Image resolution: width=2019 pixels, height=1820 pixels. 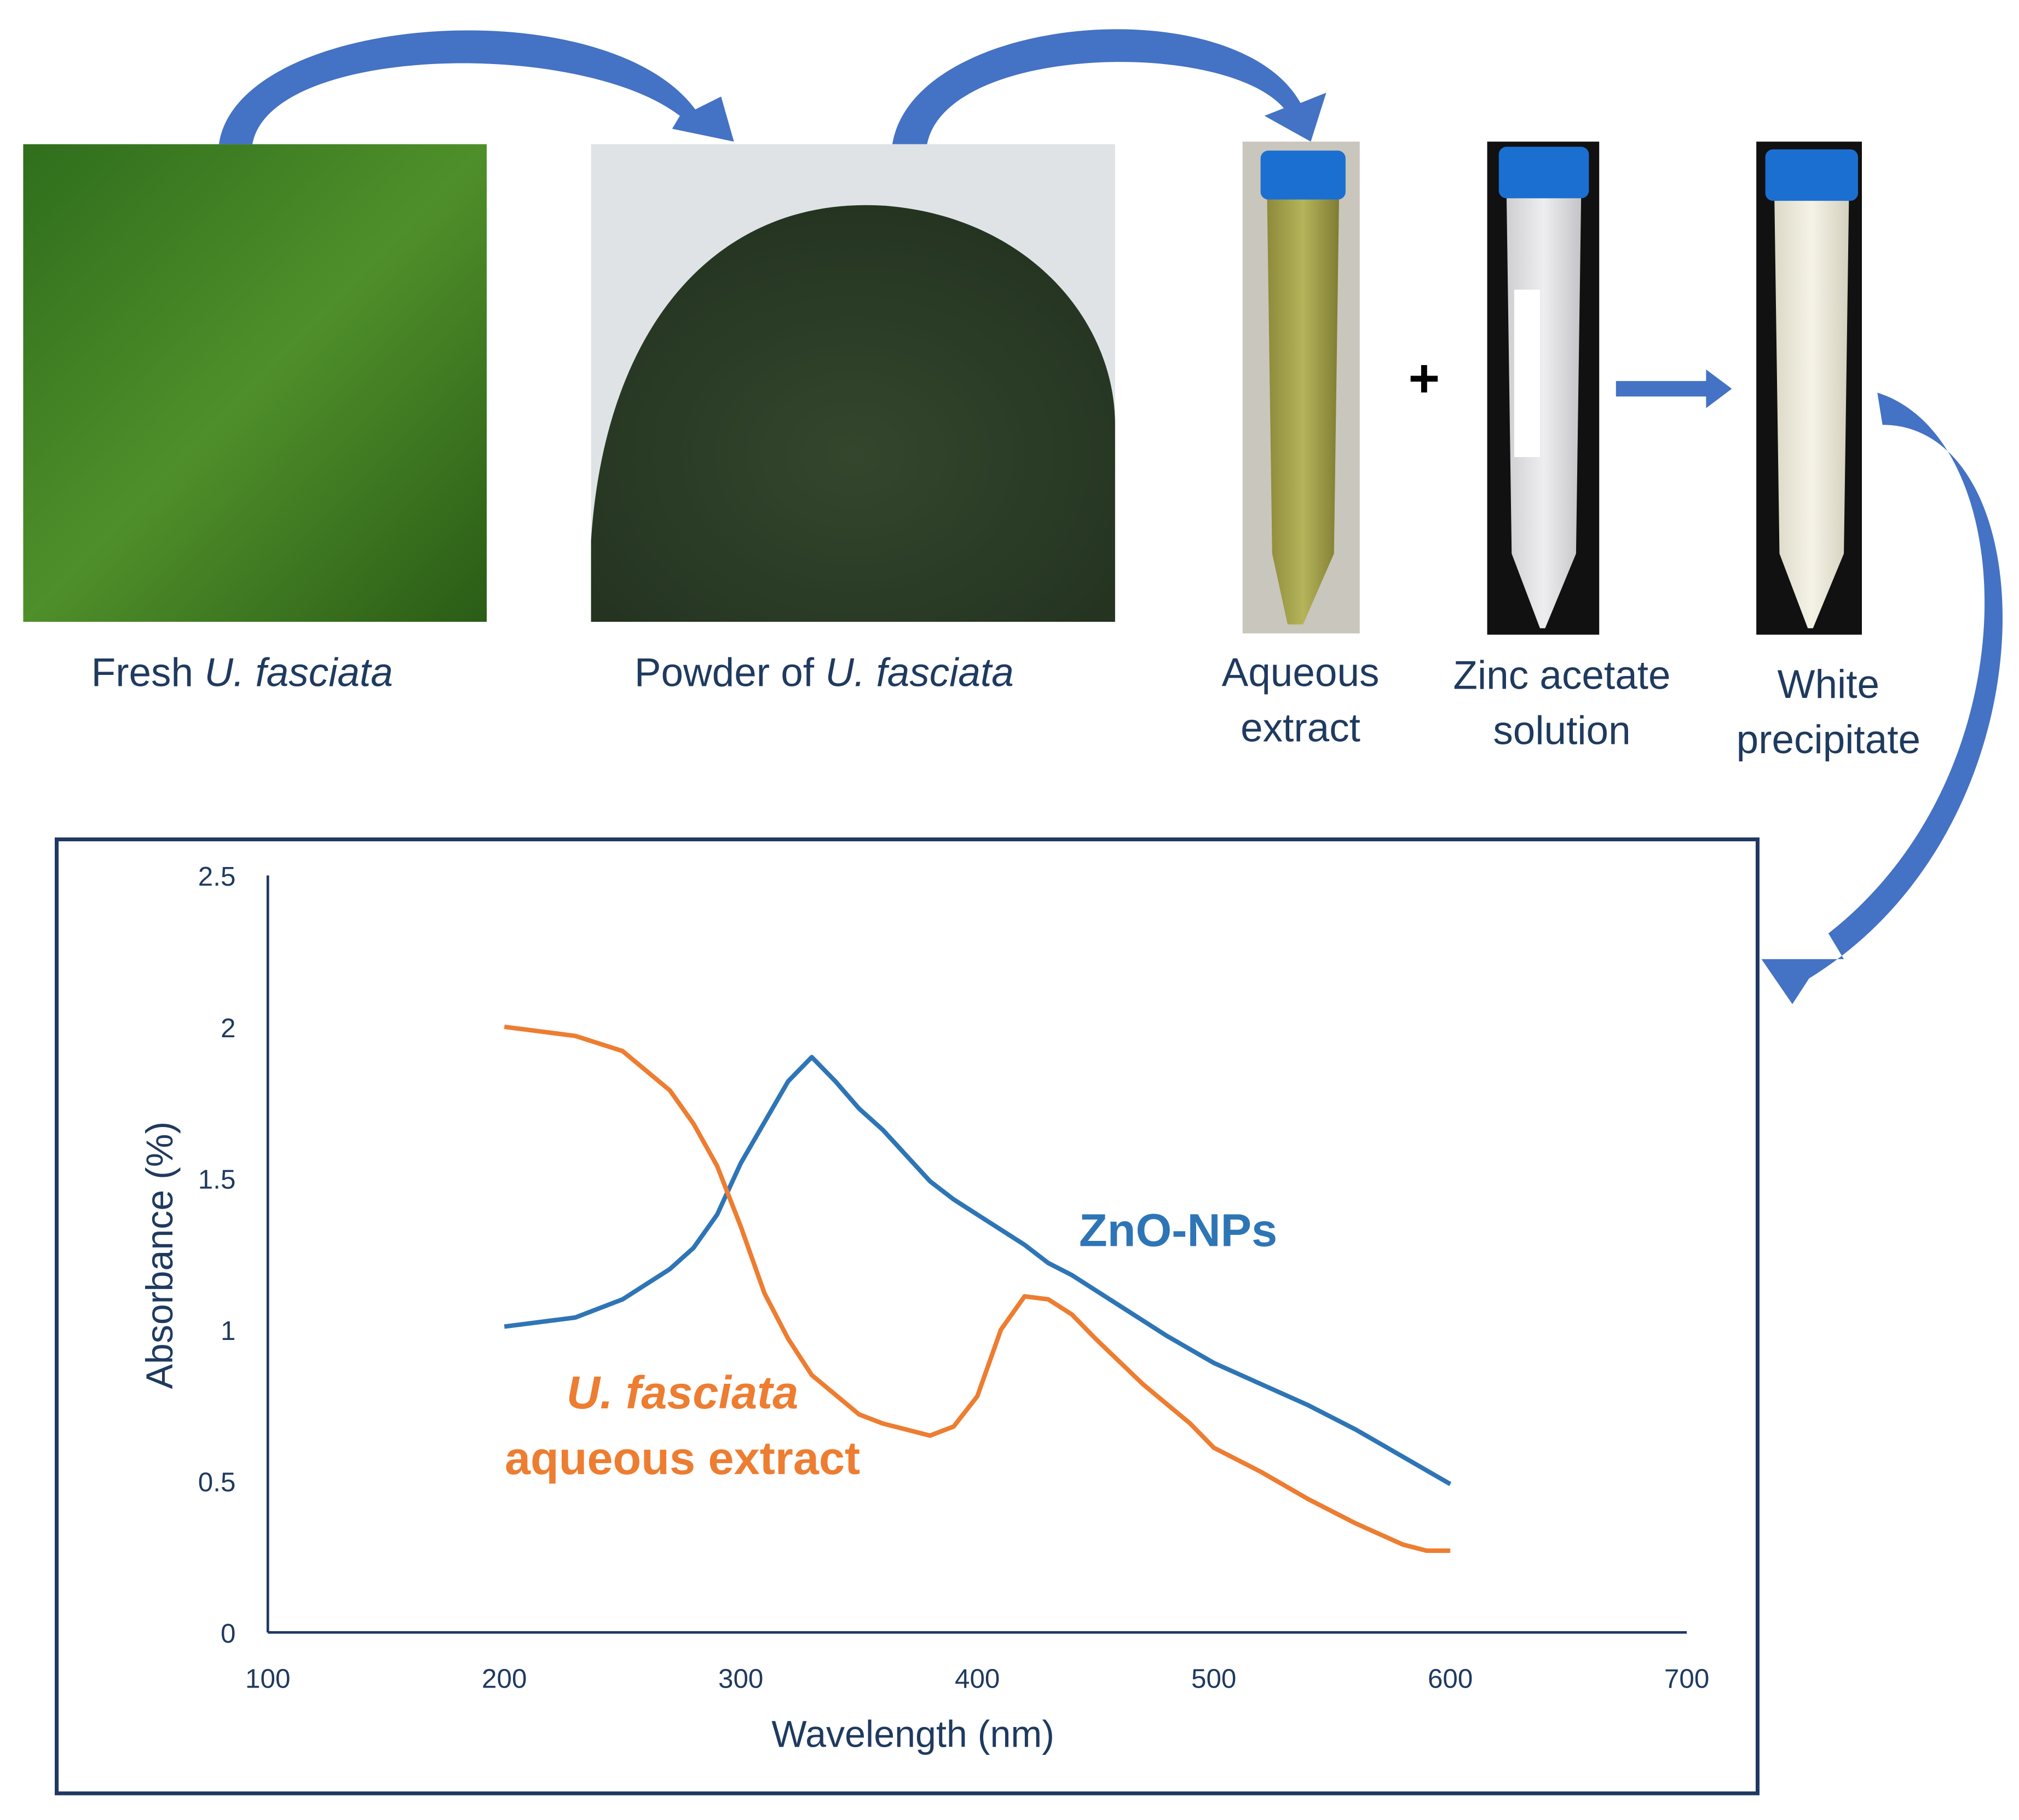 What do you see at coordinates (228, 1331) in the screenshot?
I see `y-tick-label: 1` at bounding box center [228, 1331].